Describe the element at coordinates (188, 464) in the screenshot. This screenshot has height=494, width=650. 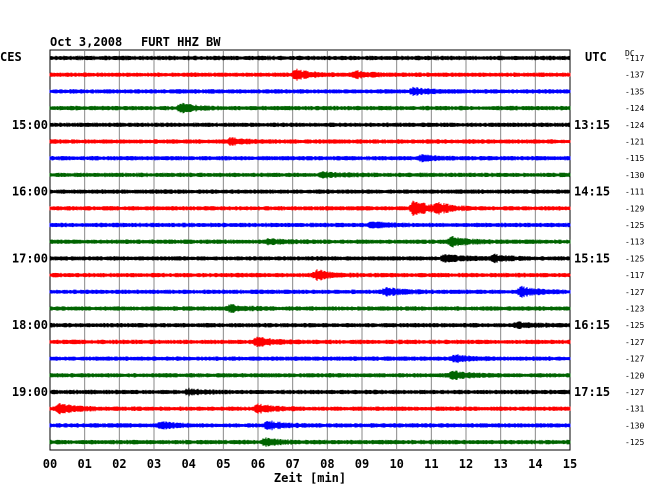
I see `x-tick-label: 04` at that location.